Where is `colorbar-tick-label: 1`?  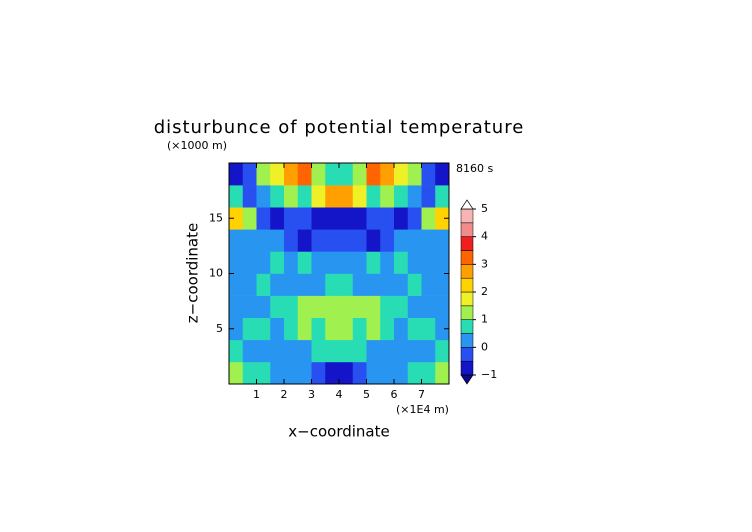 colorbar-tick-label: 1 is located at coordinates (484, 319).